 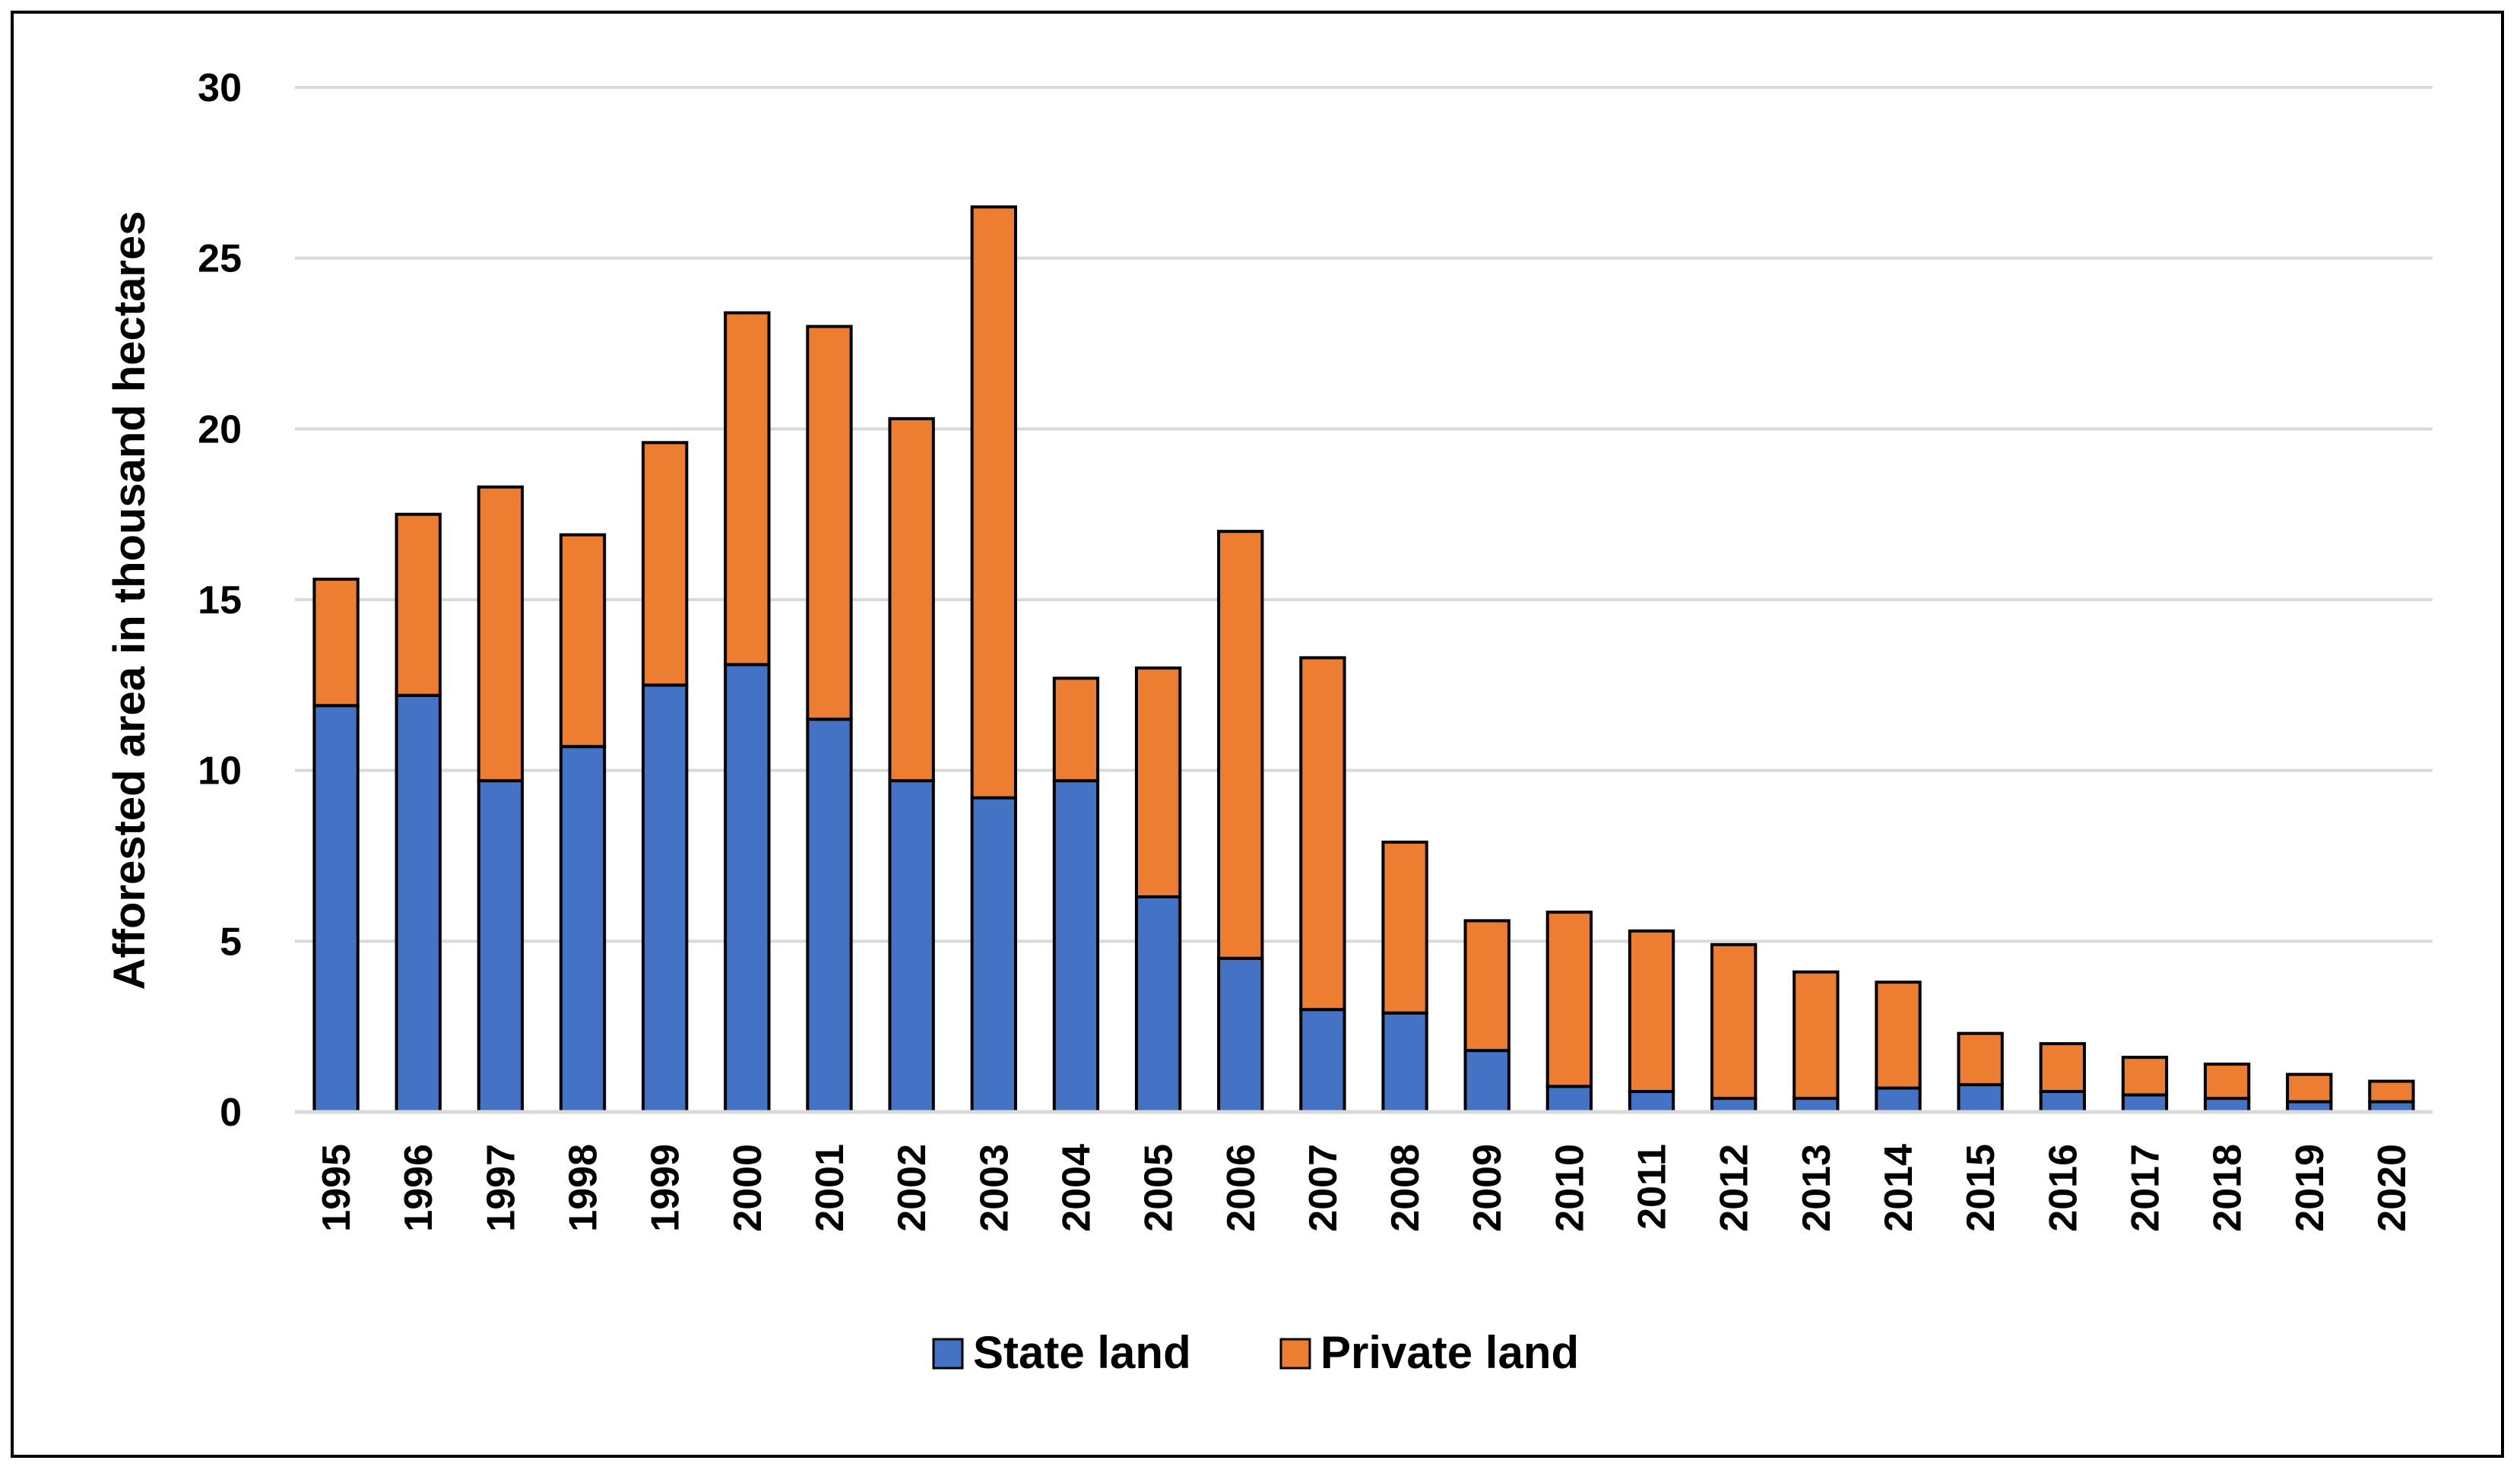 I want to click on bar-private-land-2001, so click(x=829, y=523).